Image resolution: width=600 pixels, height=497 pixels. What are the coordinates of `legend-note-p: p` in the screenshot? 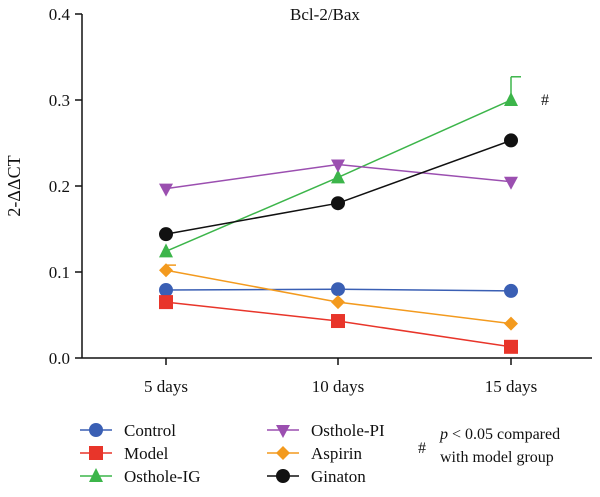 It's located at (443, 434).